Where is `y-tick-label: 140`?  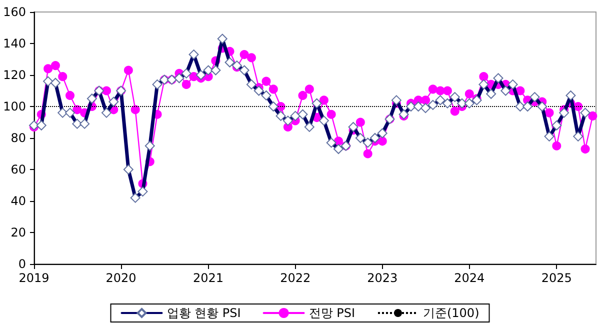
y-tick-label: 140 is located at coordinates (14, 43).